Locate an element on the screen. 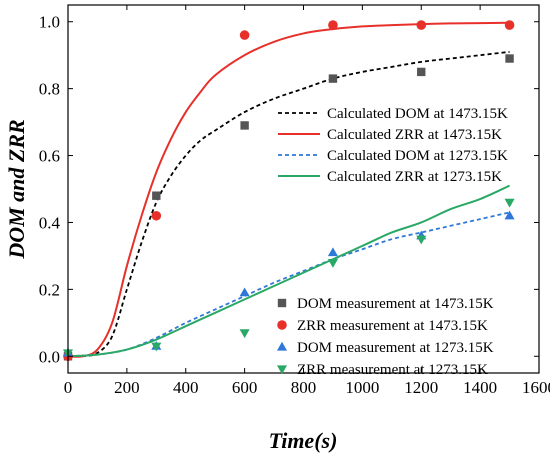 The image size is (550, 463). y-tick-label: 0.8 is located at coordinates (49, 89).